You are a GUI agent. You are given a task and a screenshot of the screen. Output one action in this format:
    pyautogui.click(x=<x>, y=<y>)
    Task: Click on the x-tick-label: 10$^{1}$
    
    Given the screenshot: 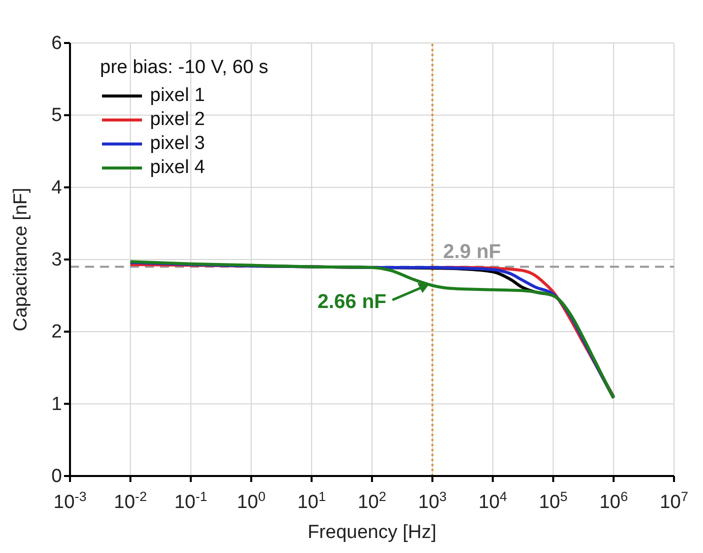 What is the action you would take?
    pyautogui.click(x=311, y=500)
    